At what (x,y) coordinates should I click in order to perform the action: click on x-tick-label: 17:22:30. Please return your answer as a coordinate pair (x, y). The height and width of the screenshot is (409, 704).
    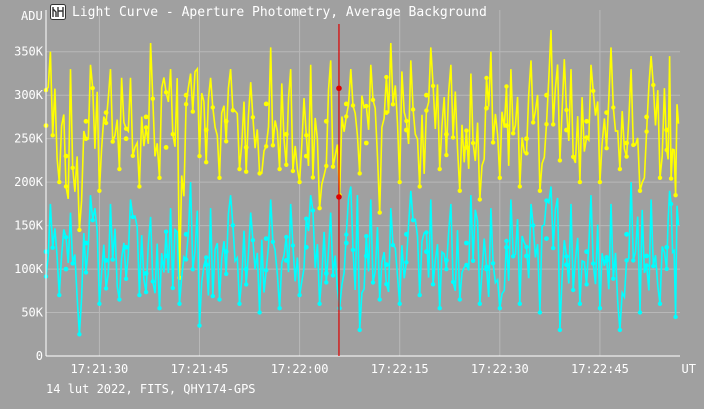
    Looking at the image, I should click on (500, 369).